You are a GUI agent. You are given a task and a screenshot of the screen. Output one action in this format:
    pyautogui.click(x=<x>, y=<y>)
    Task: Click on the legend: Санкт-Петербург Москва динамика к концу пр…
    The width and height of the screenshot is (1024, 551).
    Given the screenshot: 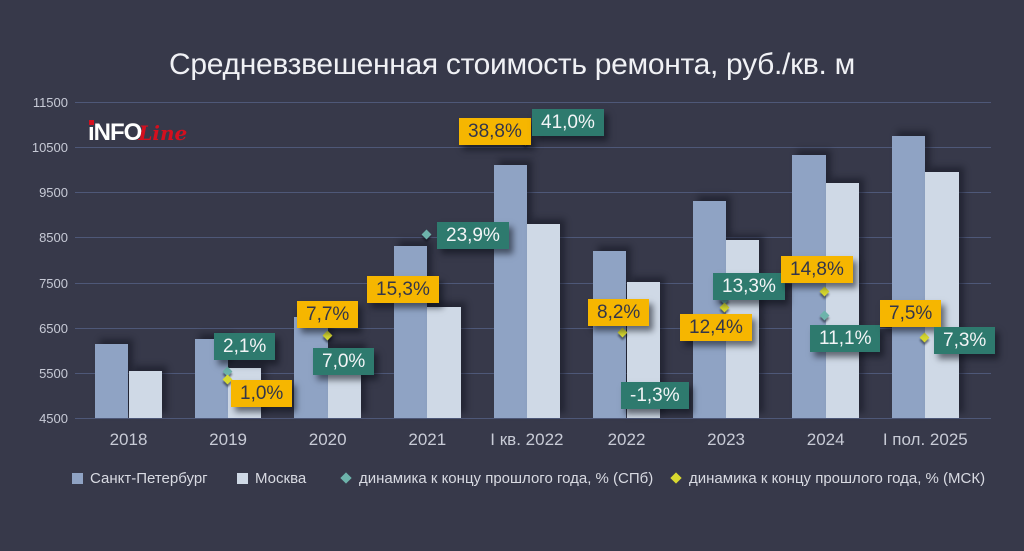 What is the action you would take?
    pyautogui.click(x=512, y=478)
    